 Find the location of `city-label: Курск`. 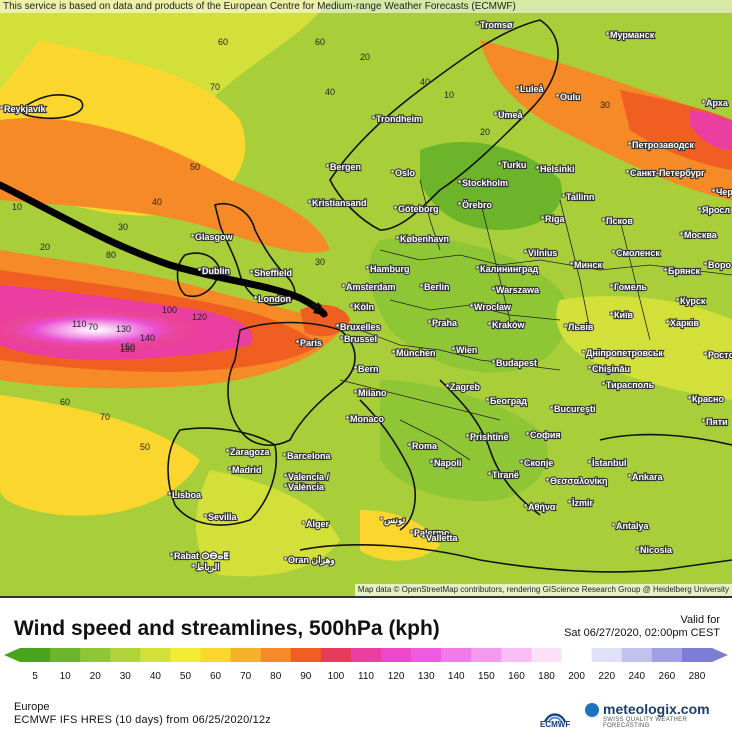

city-label: Курск is located at coordinates (693, 301).